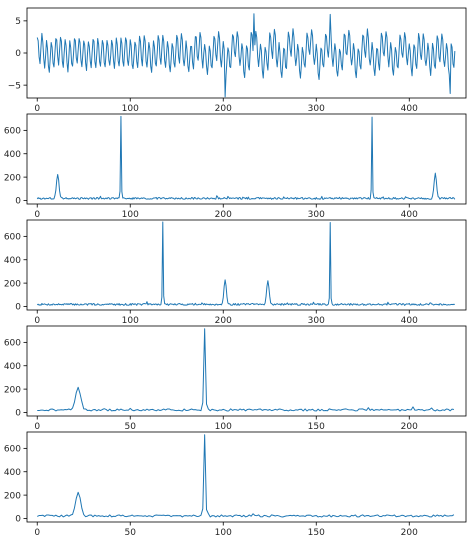 Image resolution: width=474 pixels, height=541 pixels. Describe the element at coordinates (18, 22) in the screenshot. I see `y-tick-label: 5` at that location.